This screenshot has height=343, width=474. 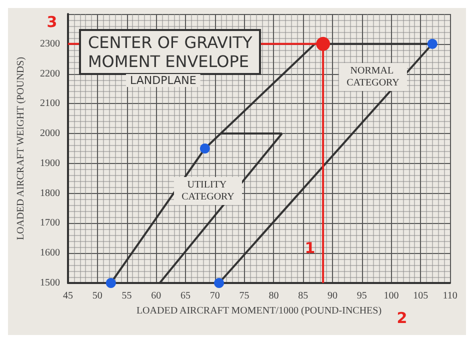 What do you see at coordinates (450, 296) in the screenshot?
I see `x-tick-label: 110` at bounding box center [450, 296].